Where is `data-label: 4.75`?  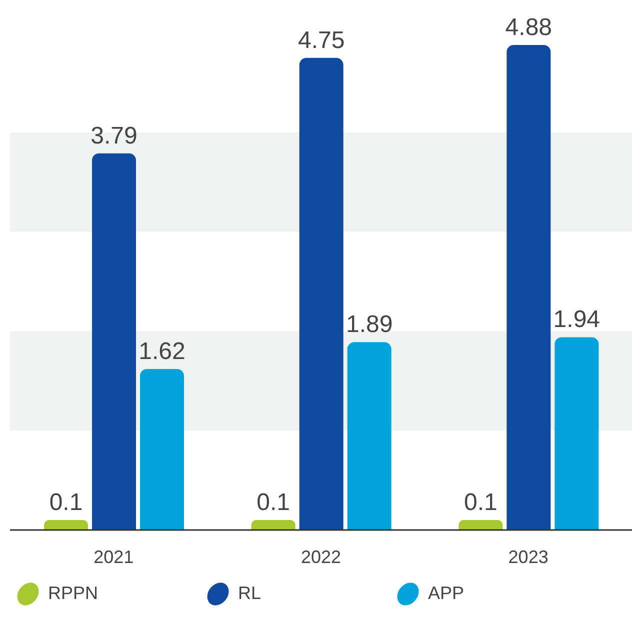
data-label: 4.75 is located at coordinates (321, 40).